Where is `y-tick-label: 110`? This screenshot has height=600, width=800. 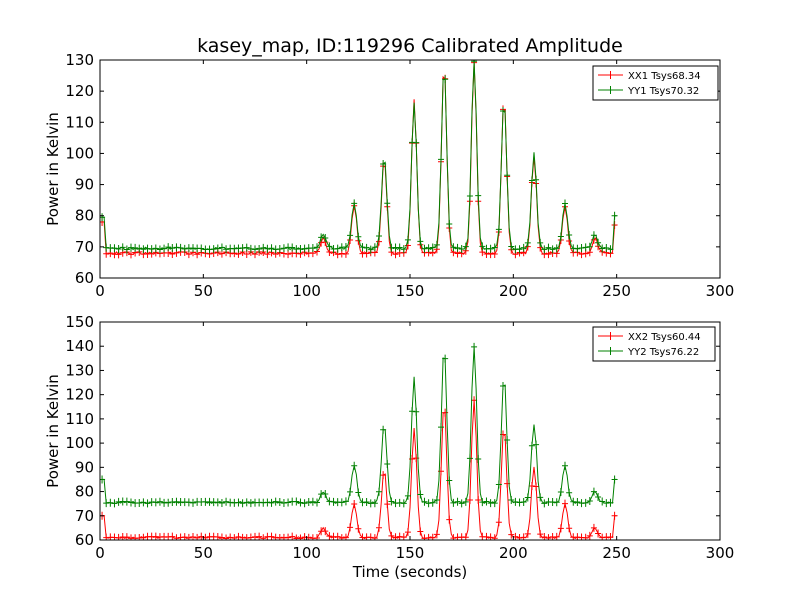 y-tick-label: 110 is located at coordinates (79, 419).